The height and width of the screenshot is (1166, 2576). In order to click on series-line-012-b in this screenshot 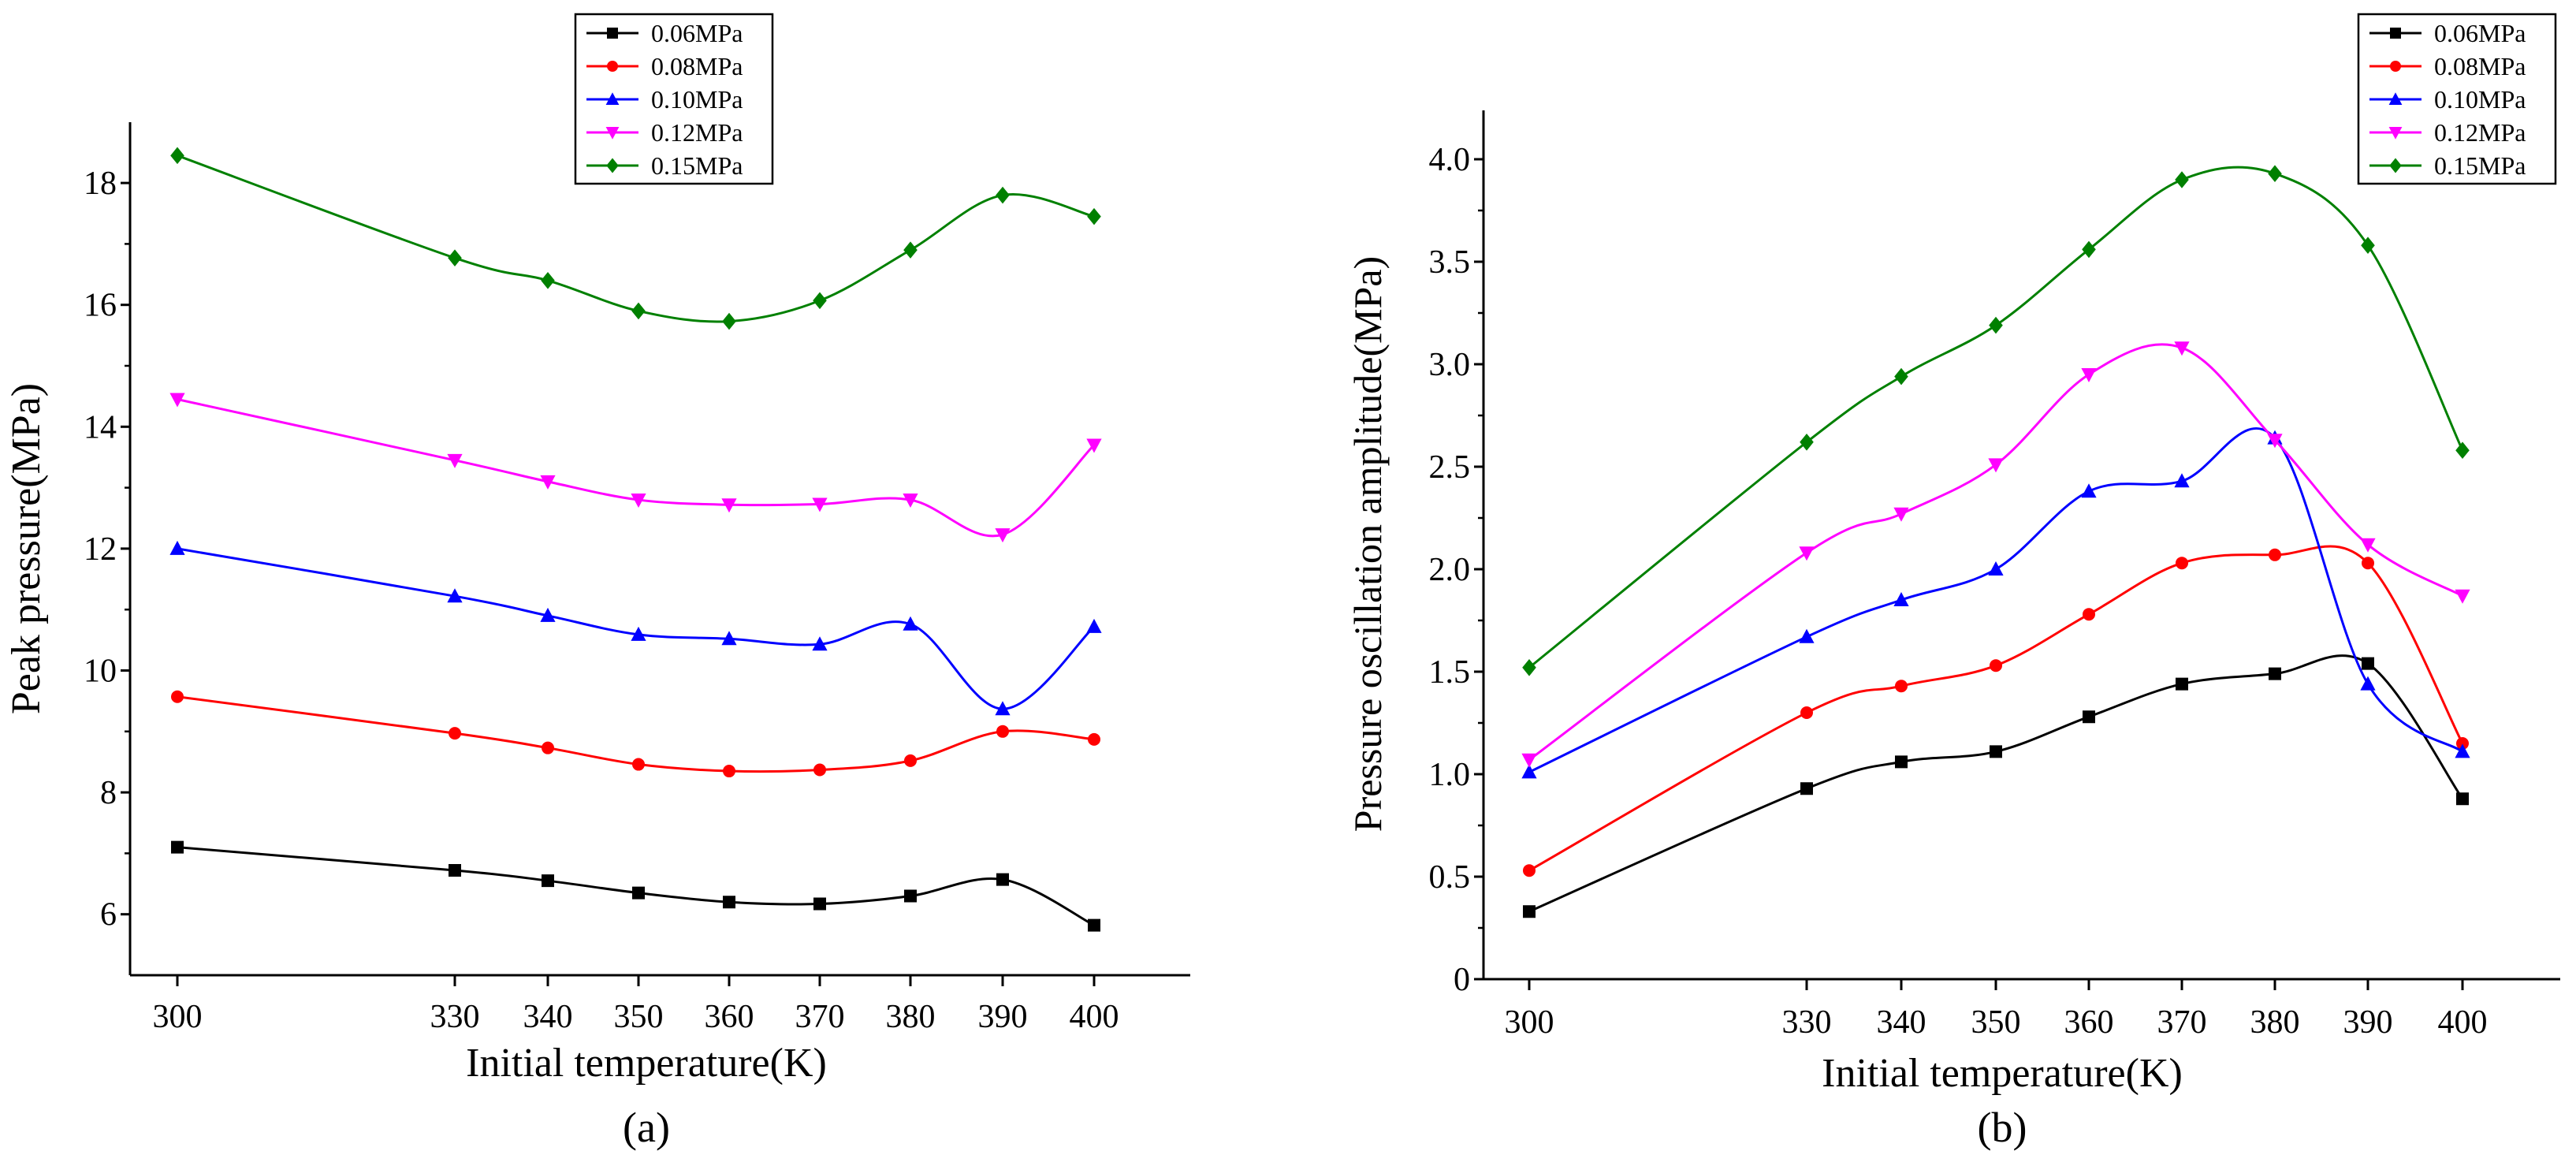, I will do `click(1995, 553)`.